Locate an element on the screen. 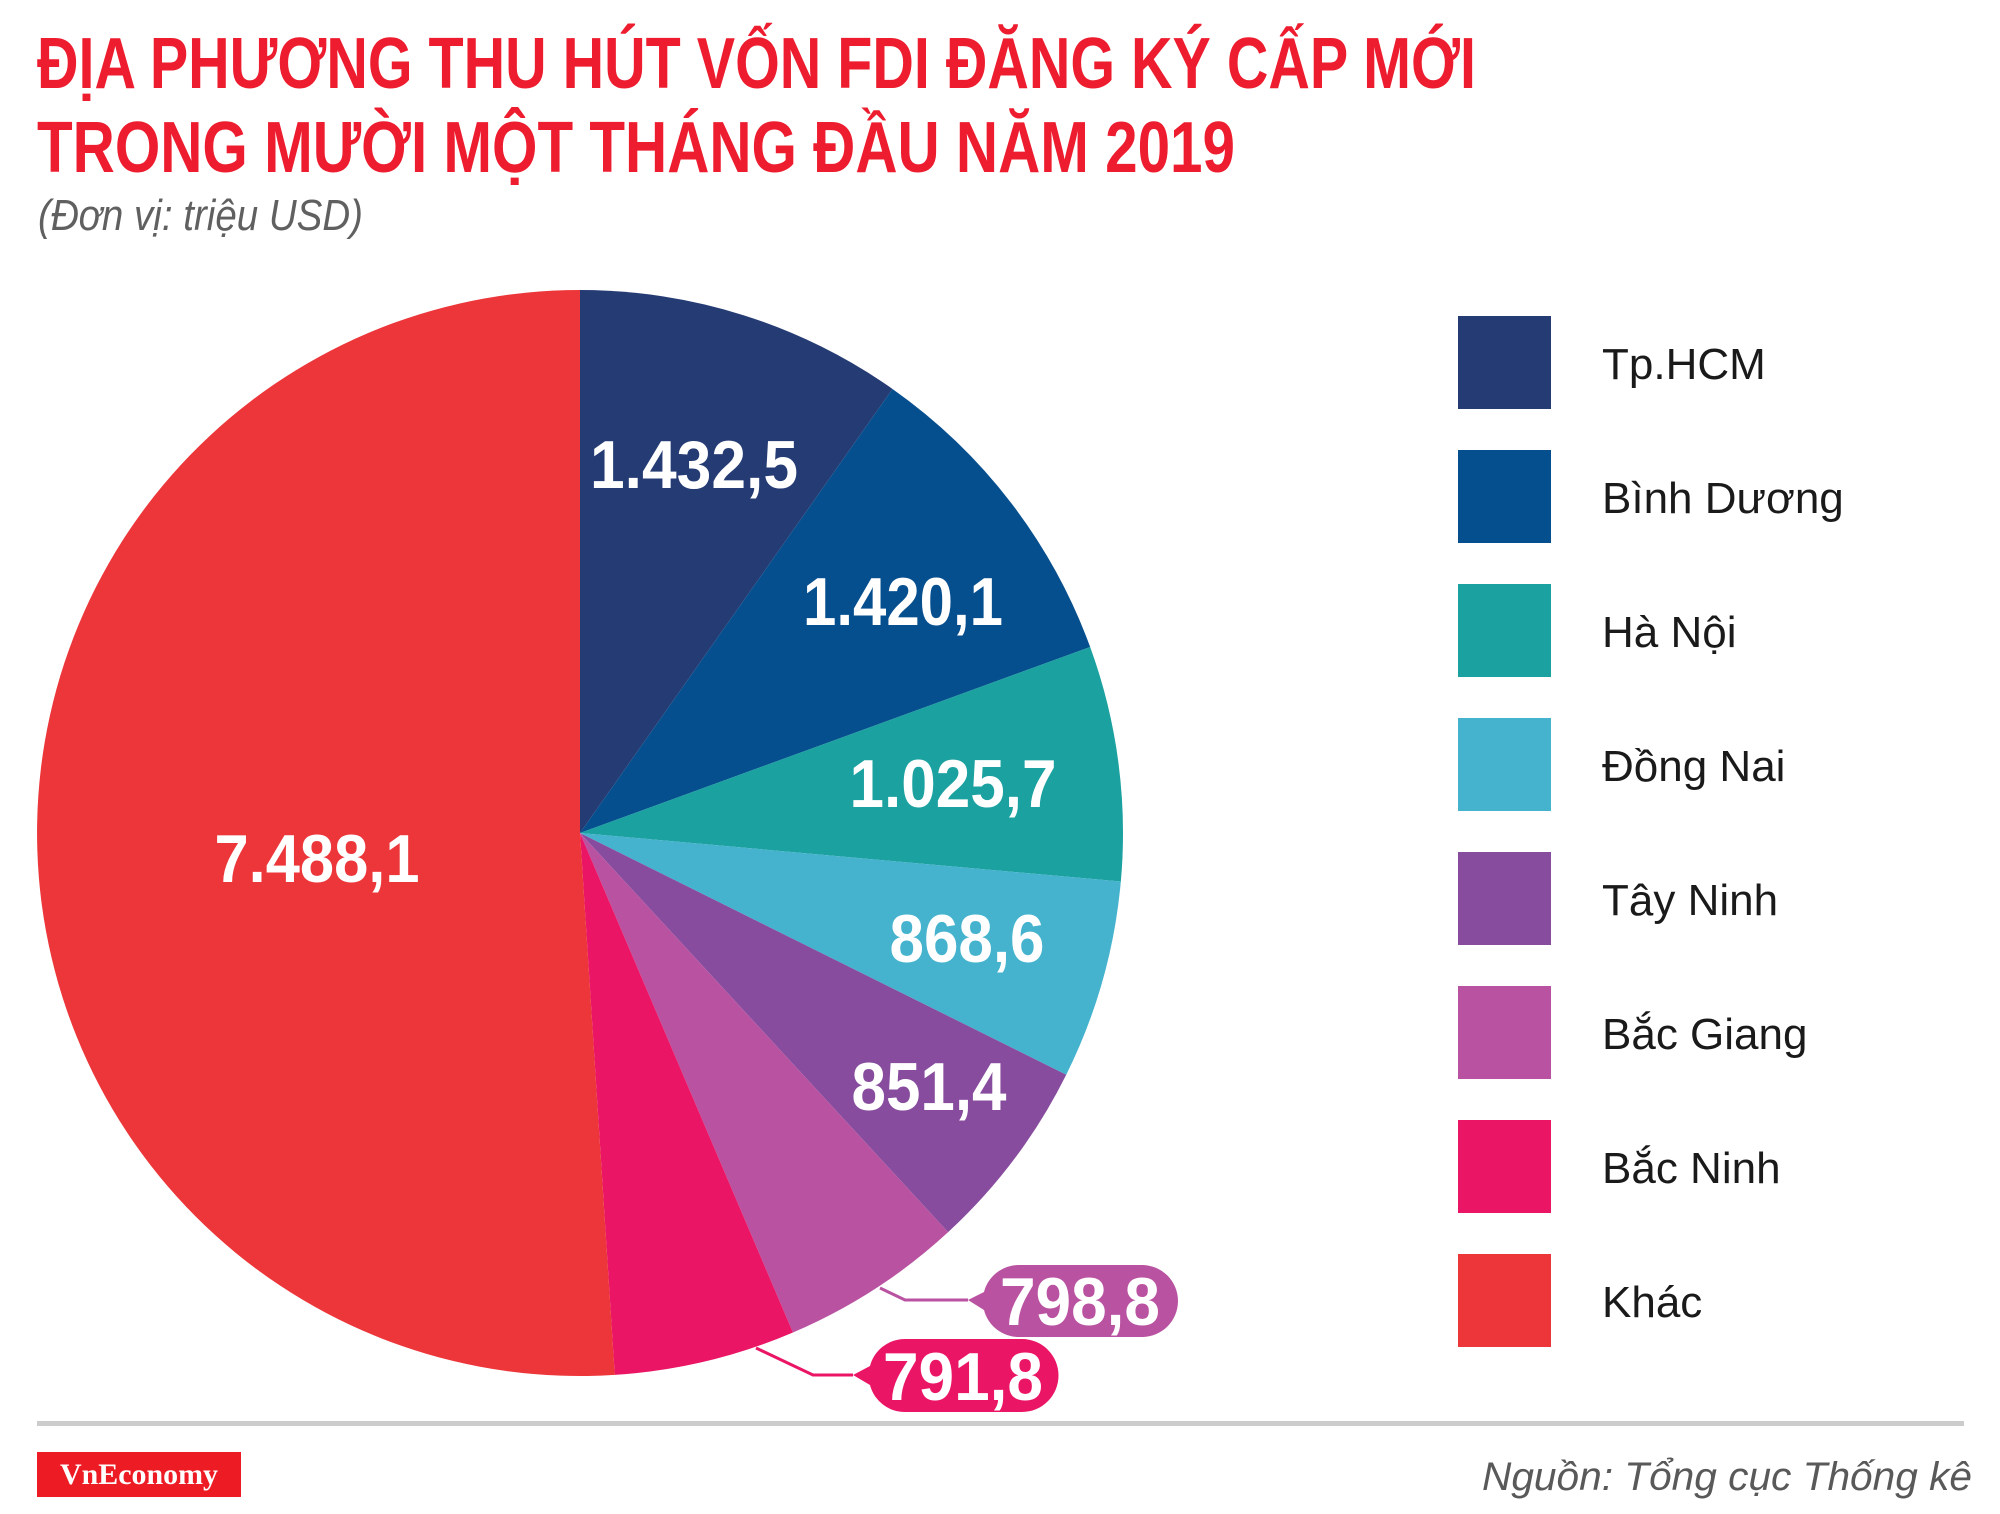 Image resolution: width=2000 pixels, height=1514 pixels. logo-background is located at coordinates (139, 1474).